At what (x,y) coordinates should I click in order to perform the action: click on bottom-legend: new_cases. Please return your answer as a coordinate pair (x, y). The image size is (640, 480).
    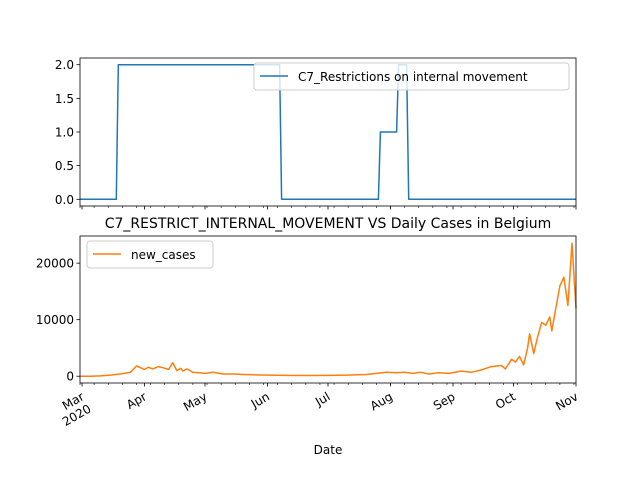
    Looking at the image, I should click on (150, 254).